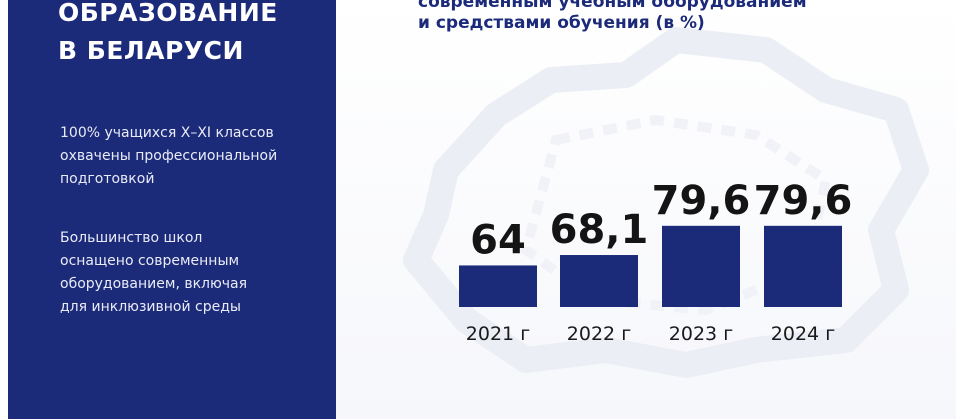 Image resolution: width=956 pixels, height=419 pixels. I want to click on chart-title-line: современным учебным оборудованием, so click(612, 6).